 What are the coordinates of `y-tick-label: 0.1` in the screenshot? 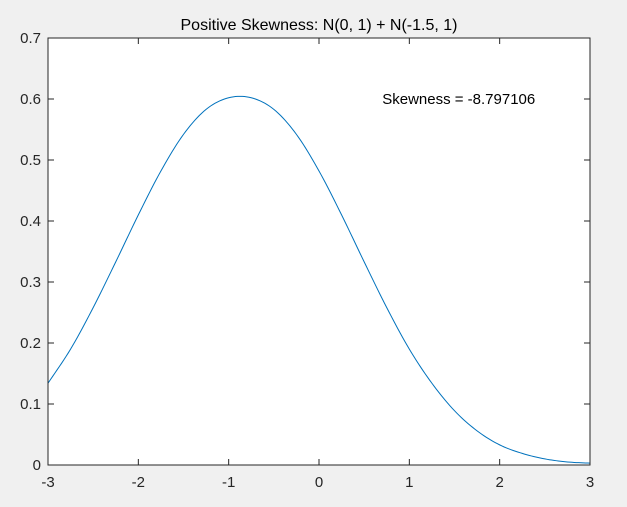 It's located at (30, 404).